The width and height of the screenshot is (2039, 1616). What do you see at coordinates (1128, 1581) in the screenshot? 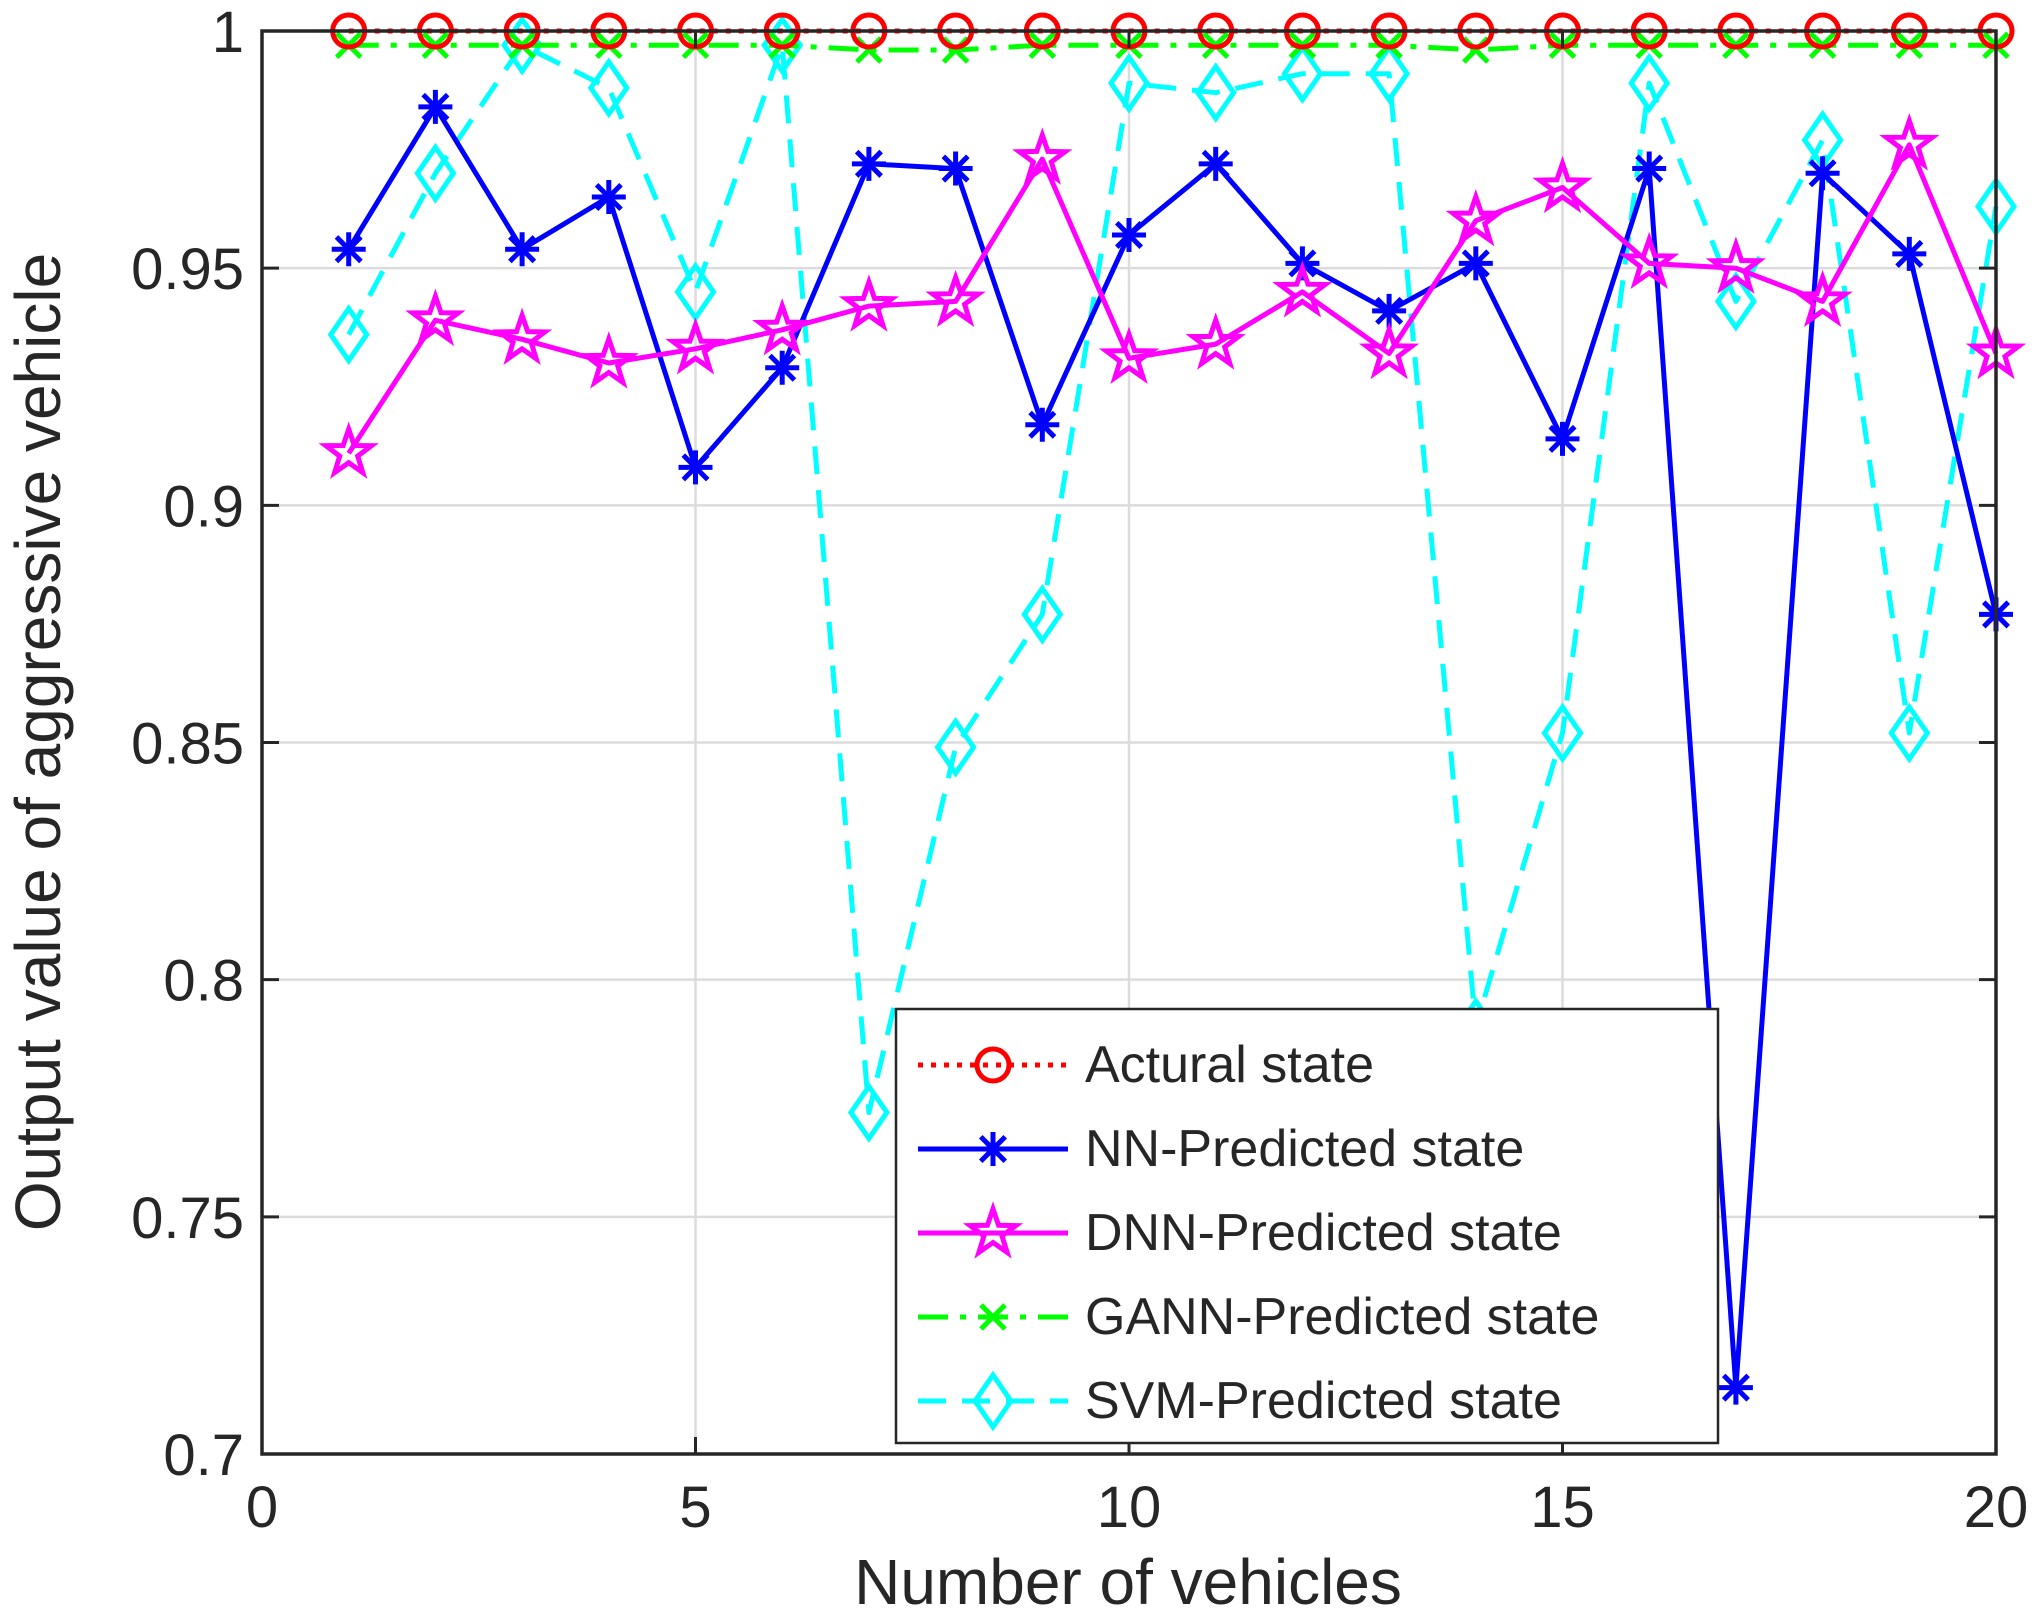
I see `x-axis-label: Number of vehicles` at bounding box center [1128, 1581].